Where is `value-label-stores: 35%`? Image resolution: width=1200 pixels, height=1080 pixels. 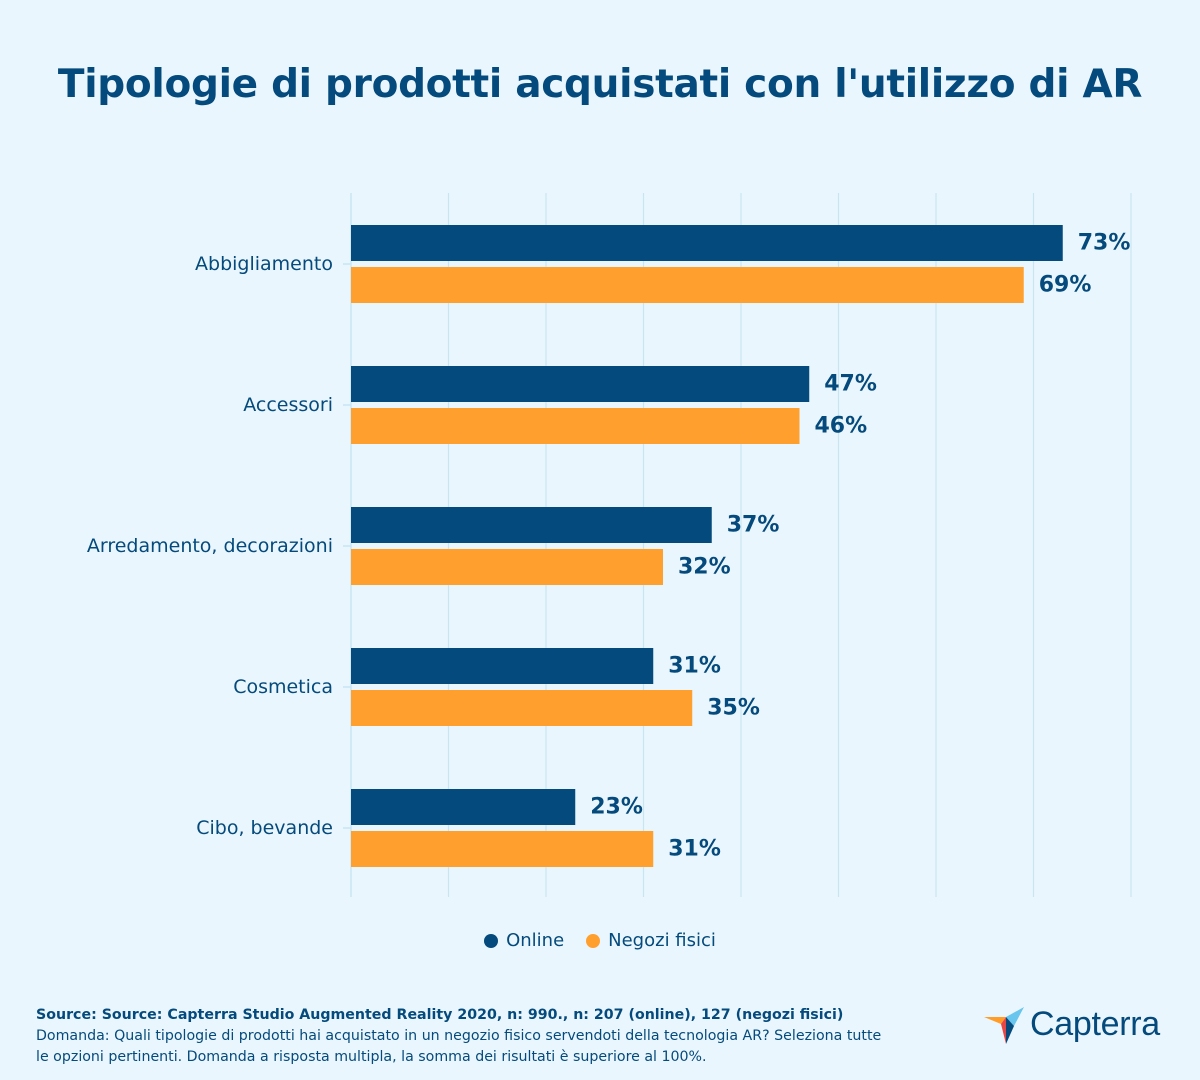 value-label-stores: 35% is located at coordinates (733, 708).